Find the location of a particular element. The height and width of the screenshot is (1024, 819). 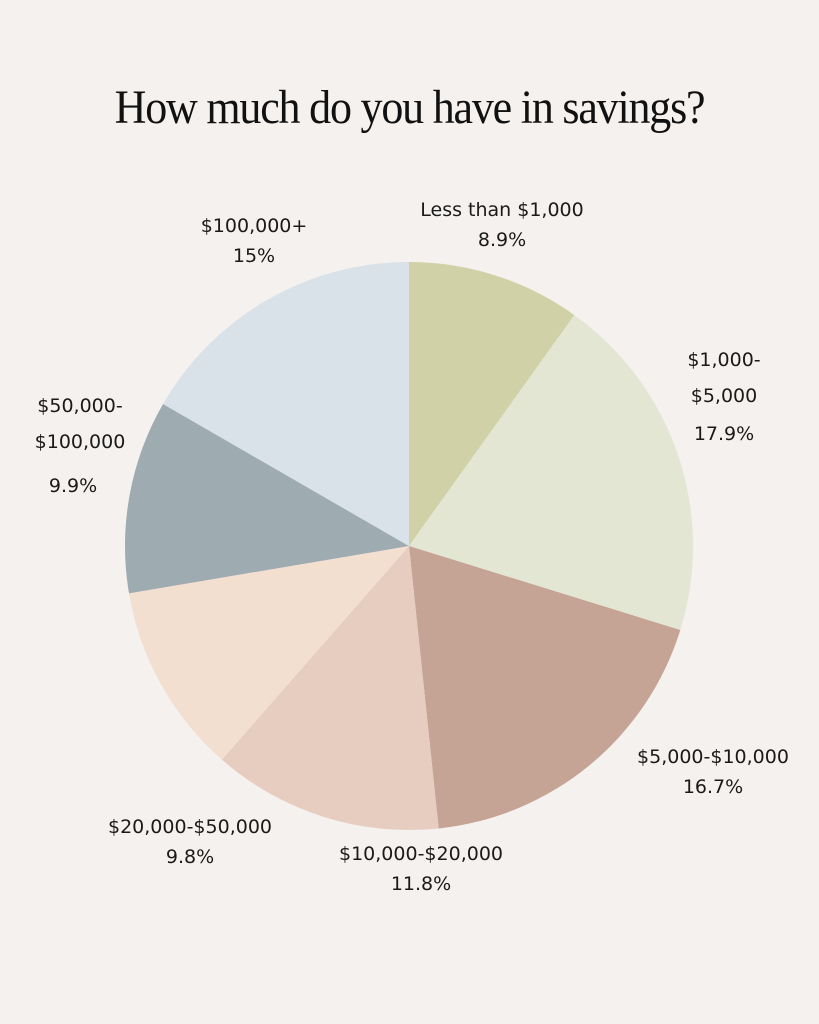

slice-100000-plus is located at coordinates (286, 404).